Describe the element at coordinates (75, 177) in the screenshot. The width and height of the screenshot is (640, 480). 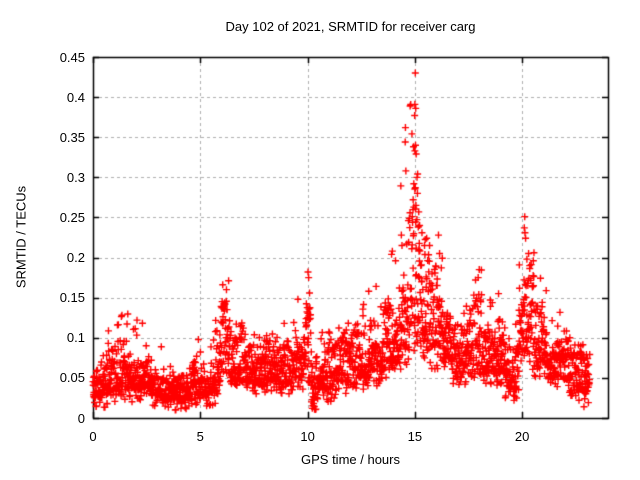
I see `y-tick-label: 0.3` at that location.